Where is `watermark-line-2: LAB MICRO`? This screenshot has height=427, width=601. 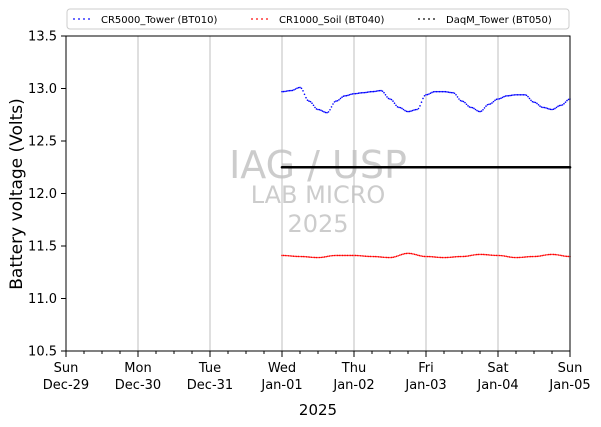 watermark-line-2: LAB MICRO is located at coordinates (318, 195).